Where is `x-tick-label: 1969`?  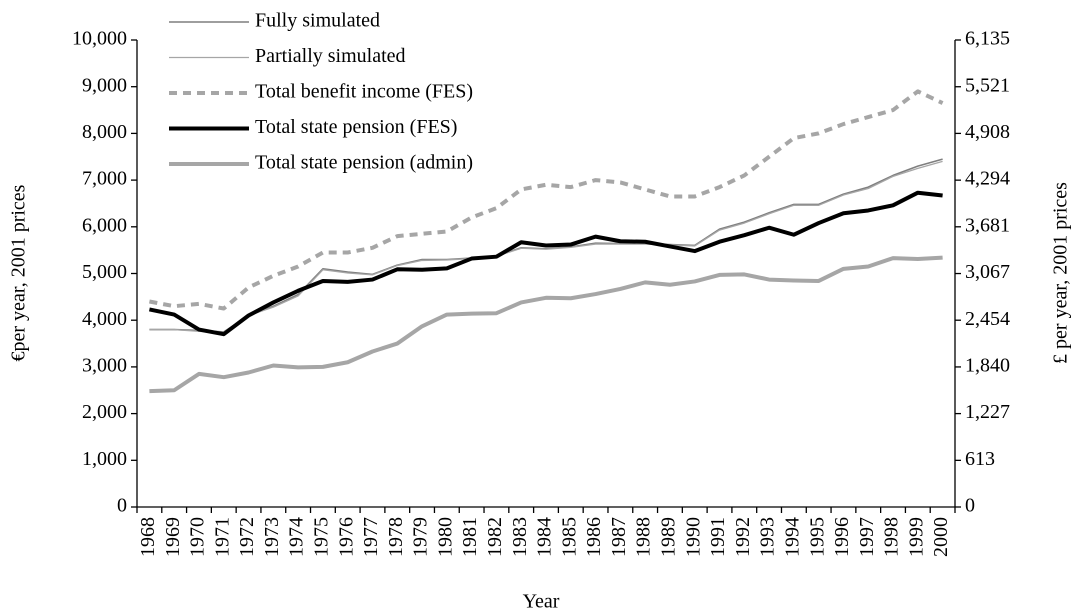
x-tick-label: 1969 is located at coordinates (173, 537).